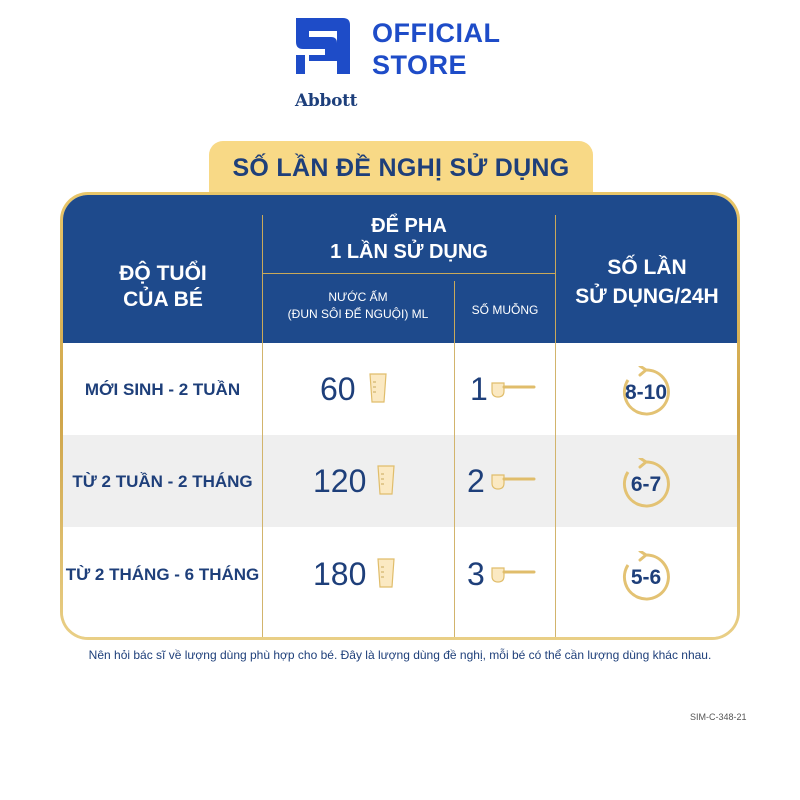  I want to click on header-mix: ĐỂ PHA 1 LẦN SỬ DỤNG, so click(409, 239).